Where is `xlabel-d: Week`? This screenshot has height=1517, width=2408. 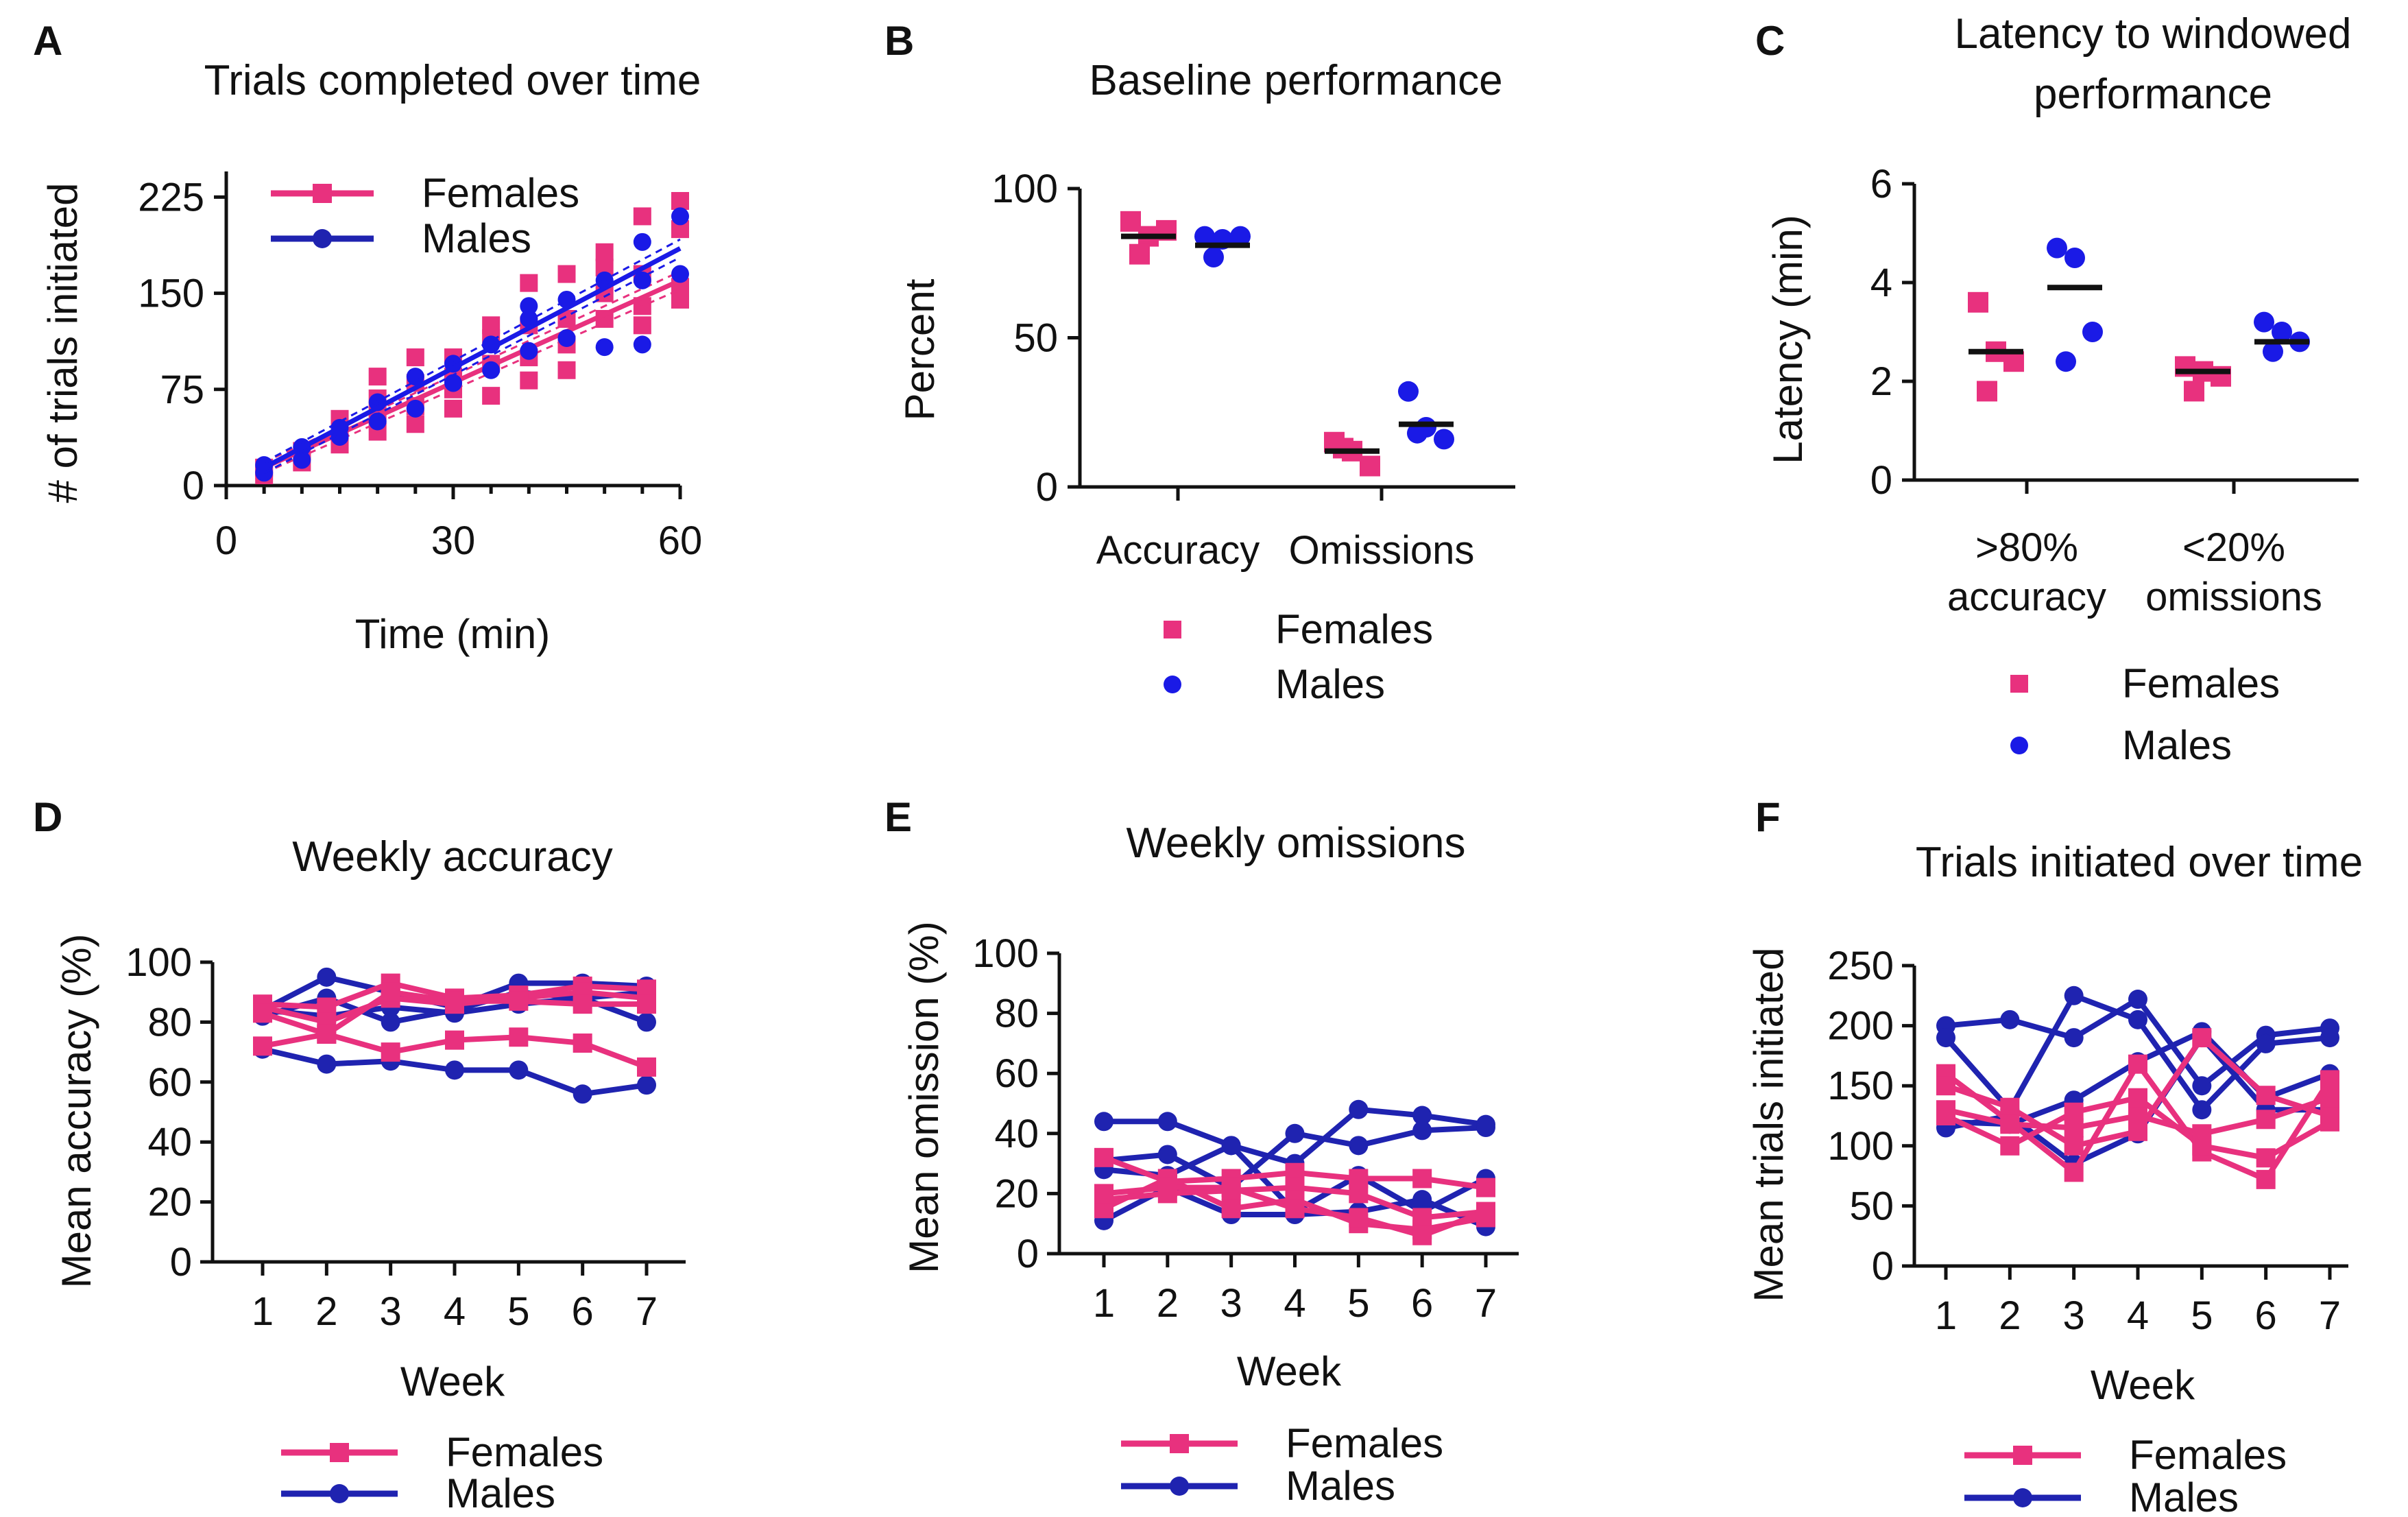
xlabel-d: Week is located at coordinates (452, 1382).